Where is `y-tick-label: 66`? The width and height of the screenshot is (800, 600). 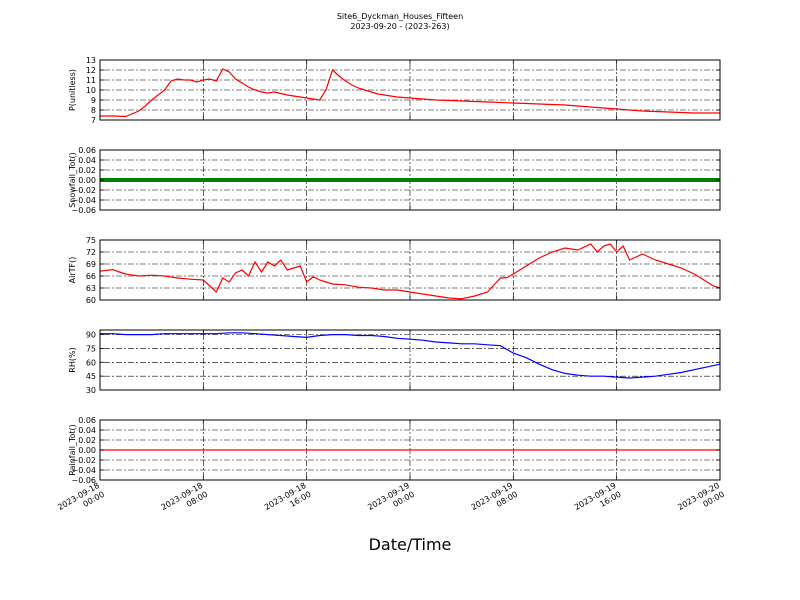 y-tick-label: 66 is located at coordinates (91, 276).